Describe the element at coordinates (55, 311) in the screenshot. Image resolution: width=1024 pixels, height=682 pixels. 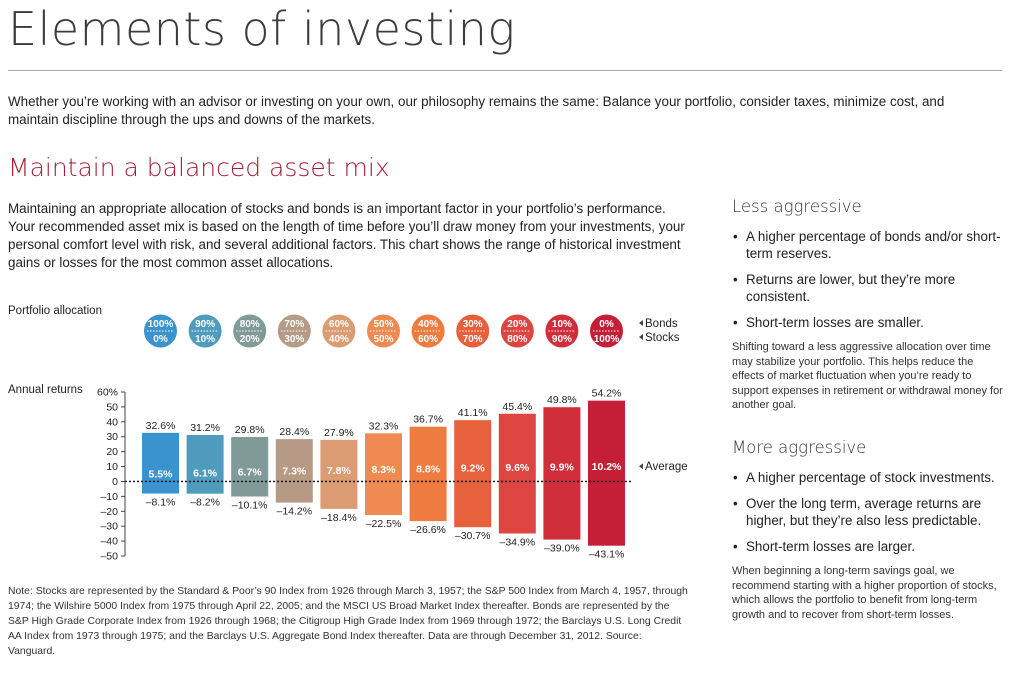
I see `portfolio-allocation-label: Portfolio allocation` at that location.